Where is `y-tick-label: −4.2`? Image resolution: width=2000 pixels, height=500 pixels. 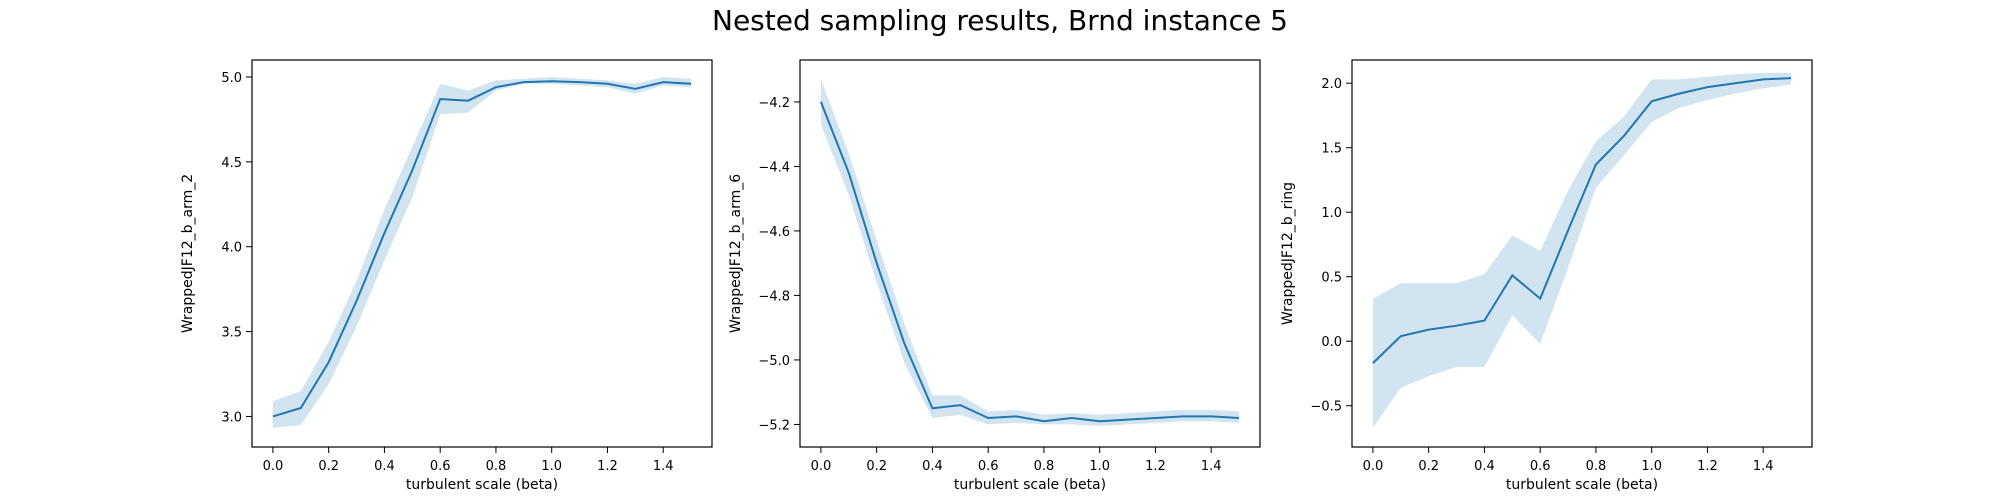
y-tick-label: −4.2 is located at coordinates (774, 103).